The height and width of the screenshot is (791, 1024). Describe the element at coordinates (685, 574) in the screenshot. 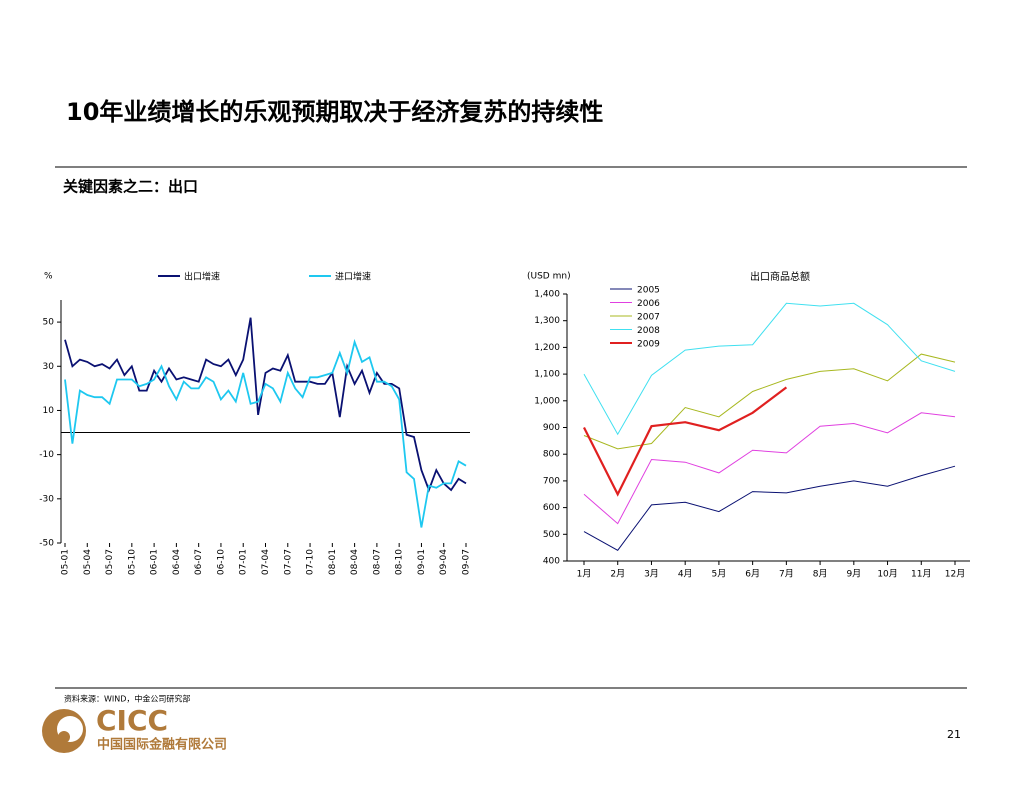

I see `x-tick-label: 4月` at that location.